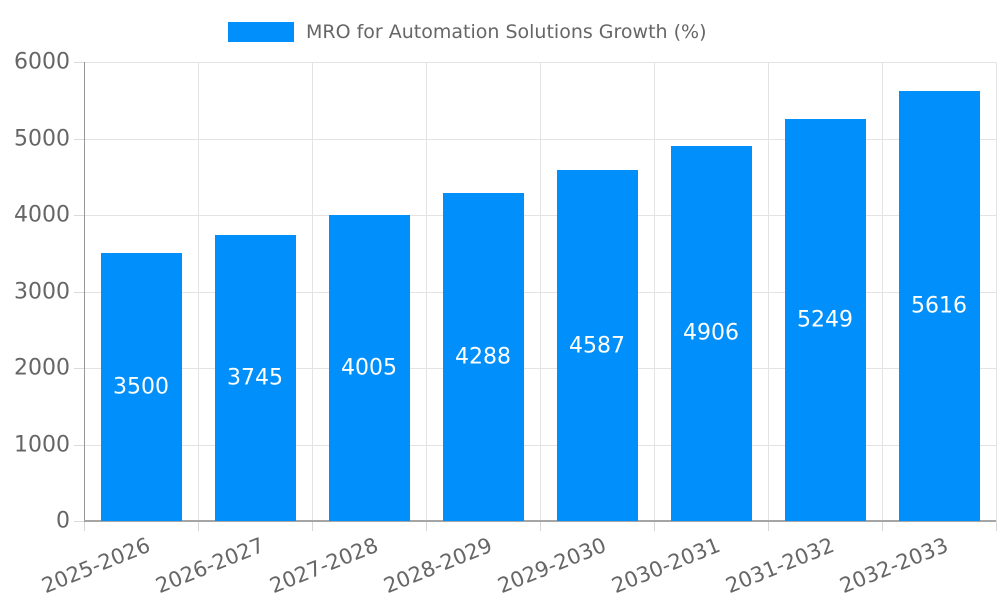 The image size is (1000, 600). Describe the element at coordinates (665, 566) in the screenshot. I see `x-axis-tick-label: 2030-2031` at that location.